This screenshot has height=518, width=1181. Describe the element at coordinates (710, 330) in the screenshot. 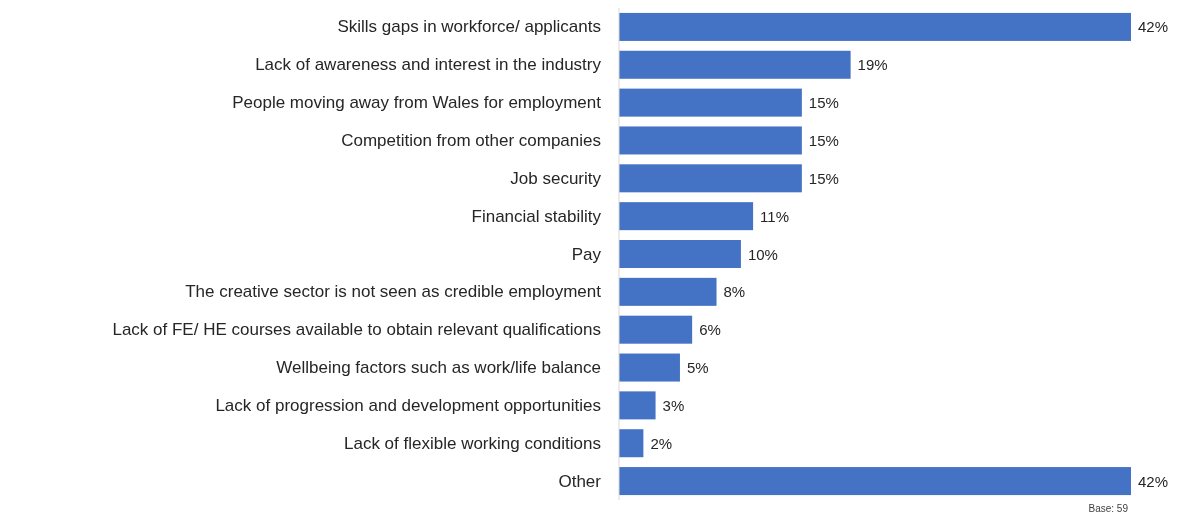

I see `data-label: 6%` at that location.